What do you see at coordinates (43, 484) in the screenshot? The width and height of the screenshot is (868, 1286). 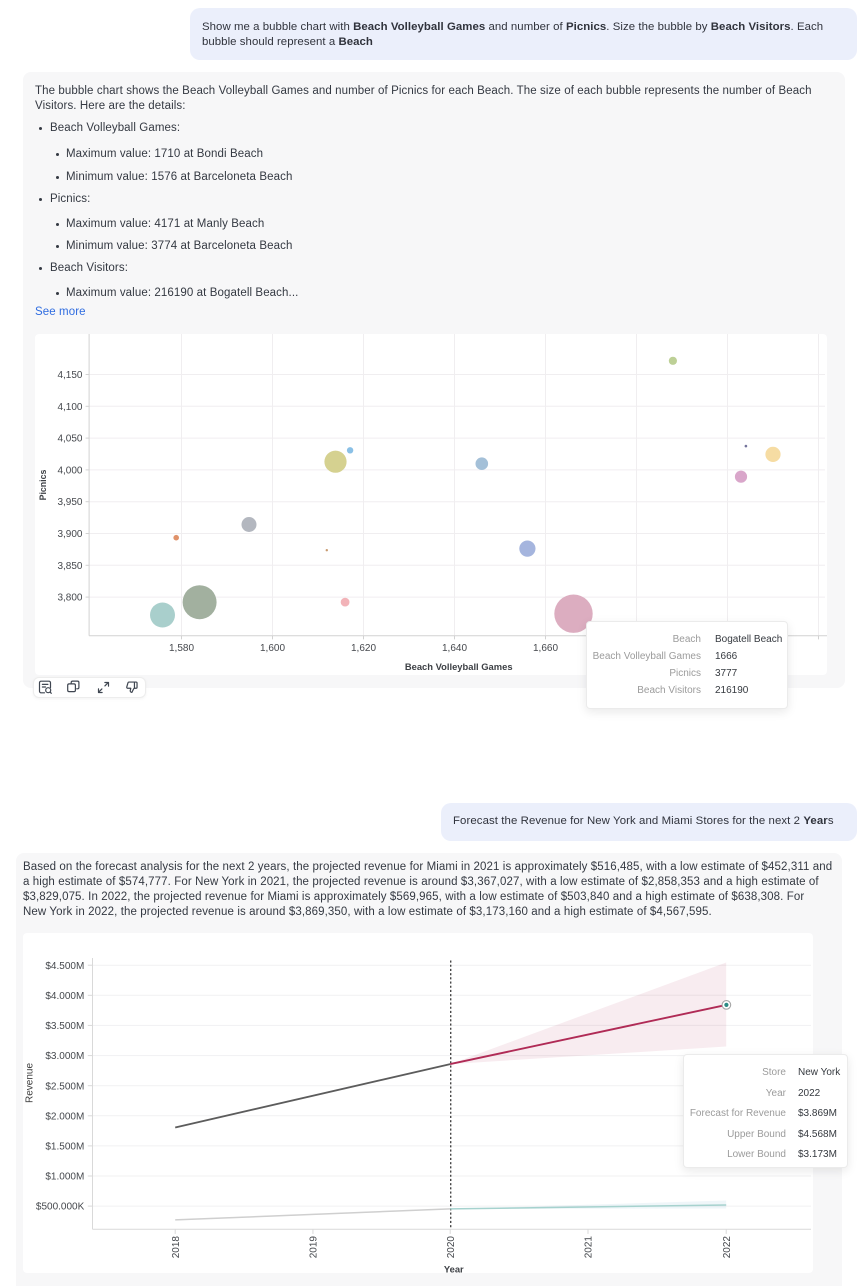 I see `svg-text: Picnics` at bounding box center [43, 484].